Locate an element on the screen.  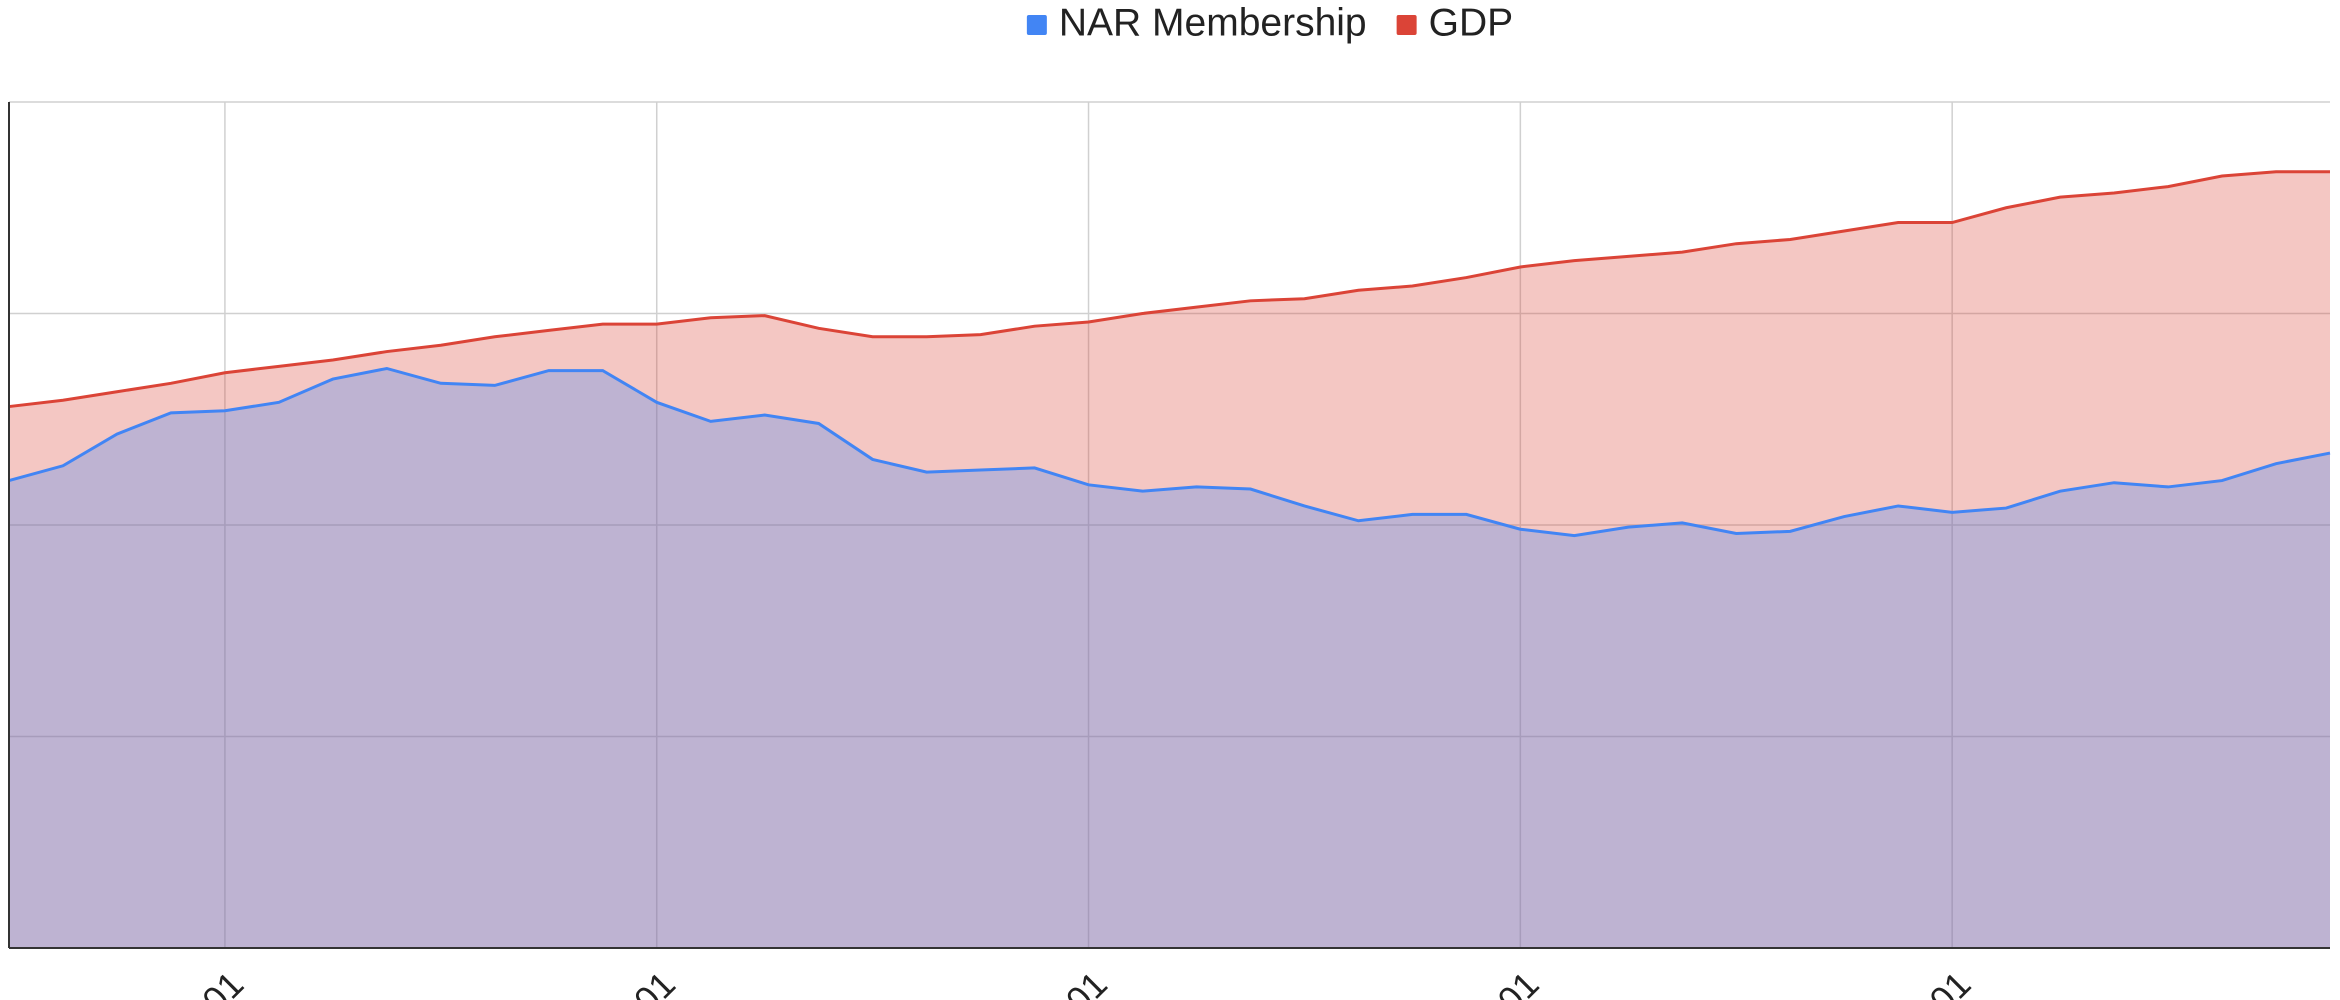
legend-label: GDP is located at coordinates (1471, 22).